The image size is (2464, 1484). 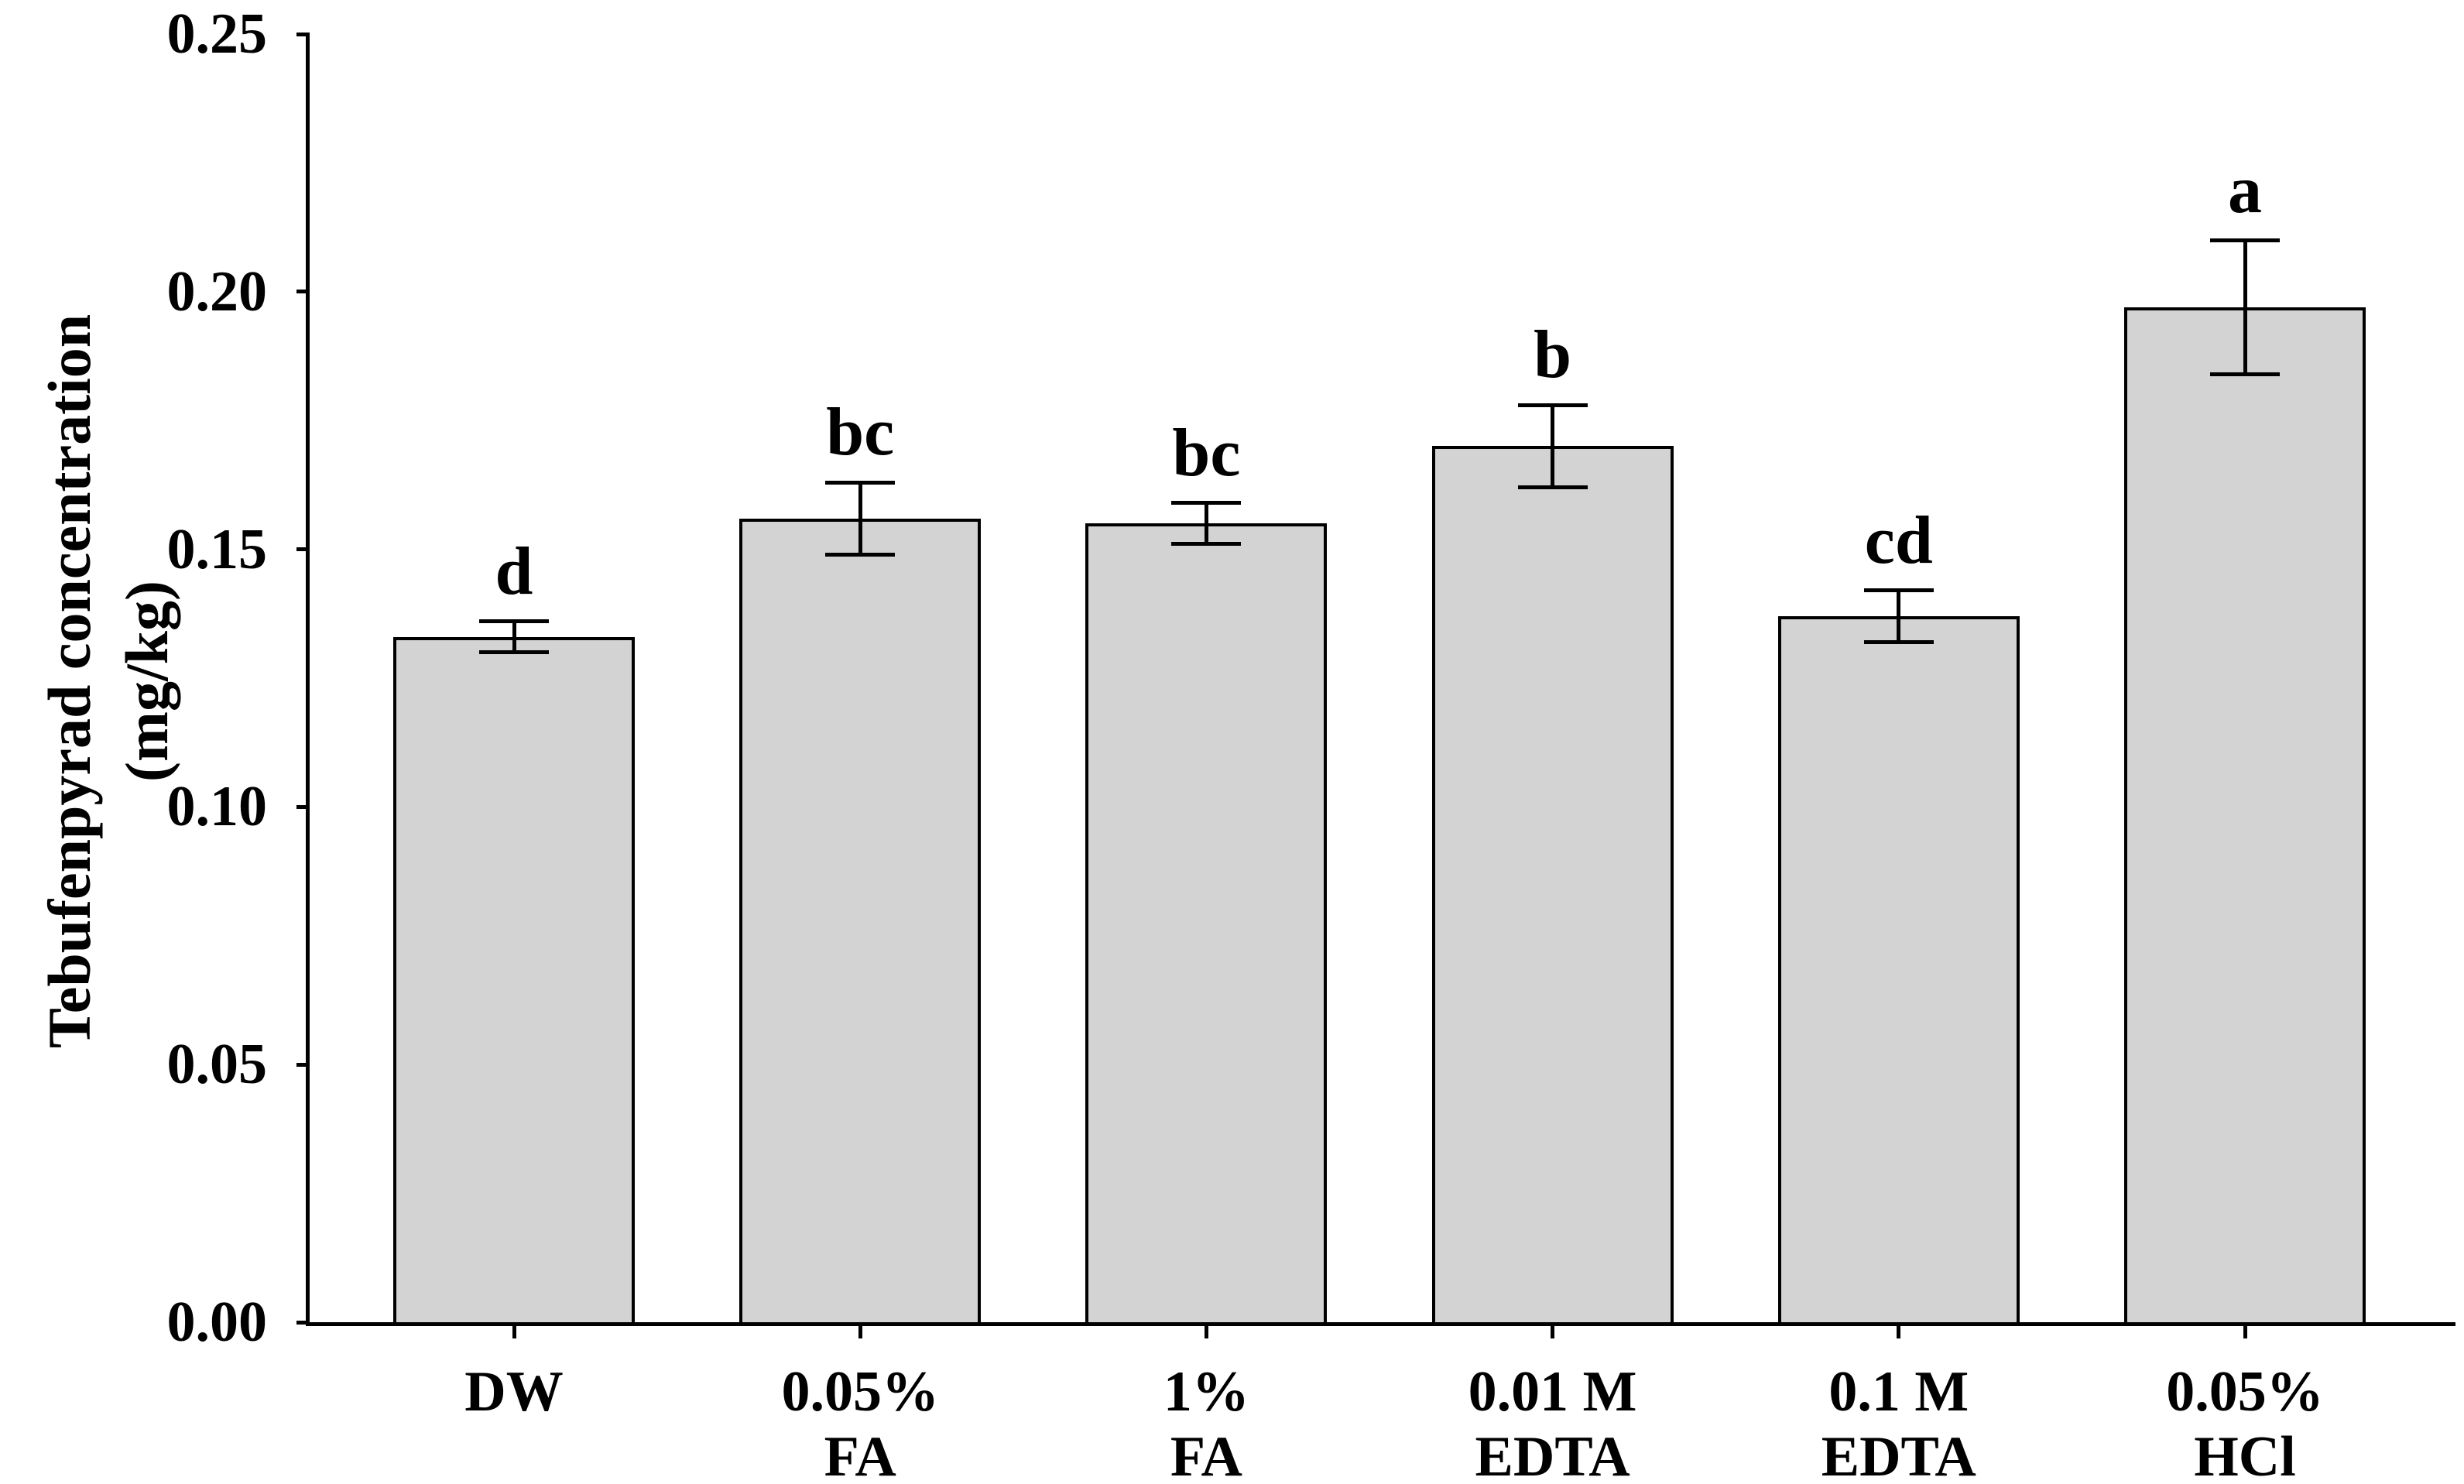 I want to click on y-tick-label: 0.00, so click(x=217, y=1322).